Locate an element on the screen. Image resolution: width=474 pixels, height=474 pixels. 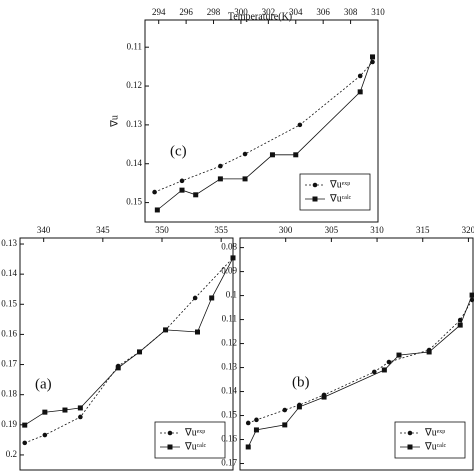
y-tick-label: 0.1 is located at coordinates (231, 295).